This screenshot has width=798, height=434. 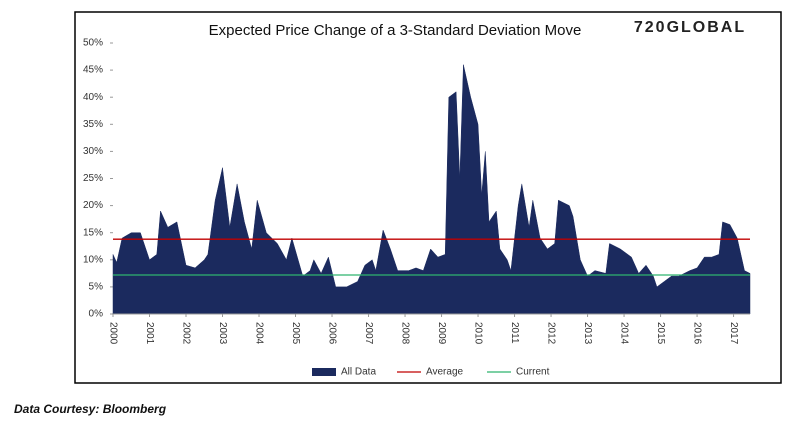 What do you see at coordinates (514, 333) in the screenshot?
I see `x-tick-label: 2011` at bounding box center [514, 333].